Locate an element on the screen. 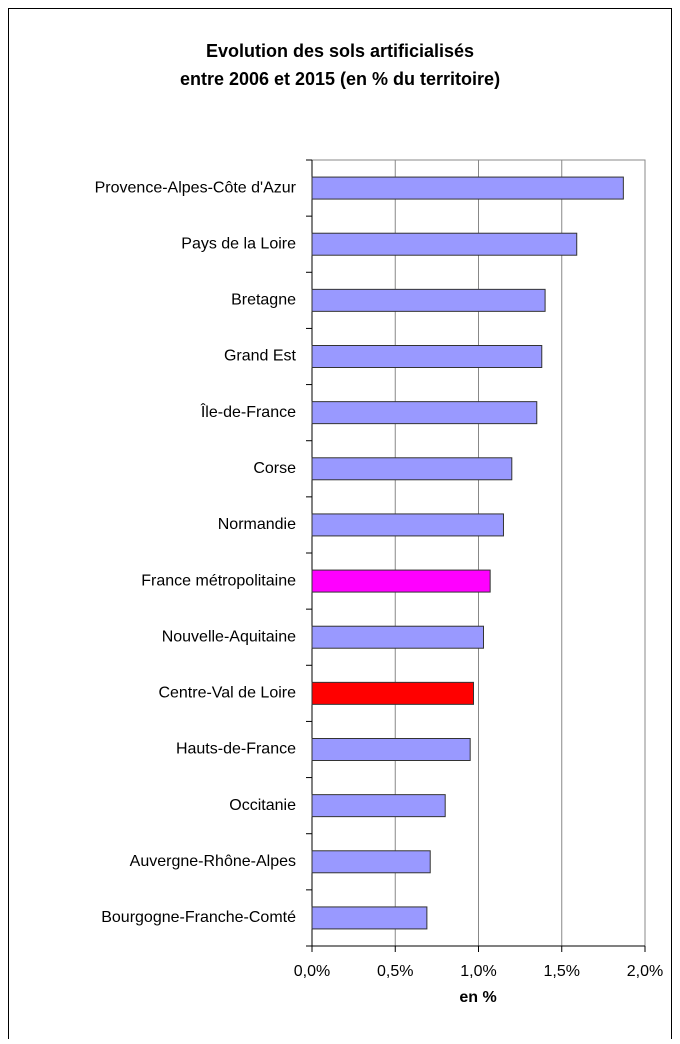  y-tick-label: Auvergne-Rhône-Alpes is located at coordinates (213, 861).